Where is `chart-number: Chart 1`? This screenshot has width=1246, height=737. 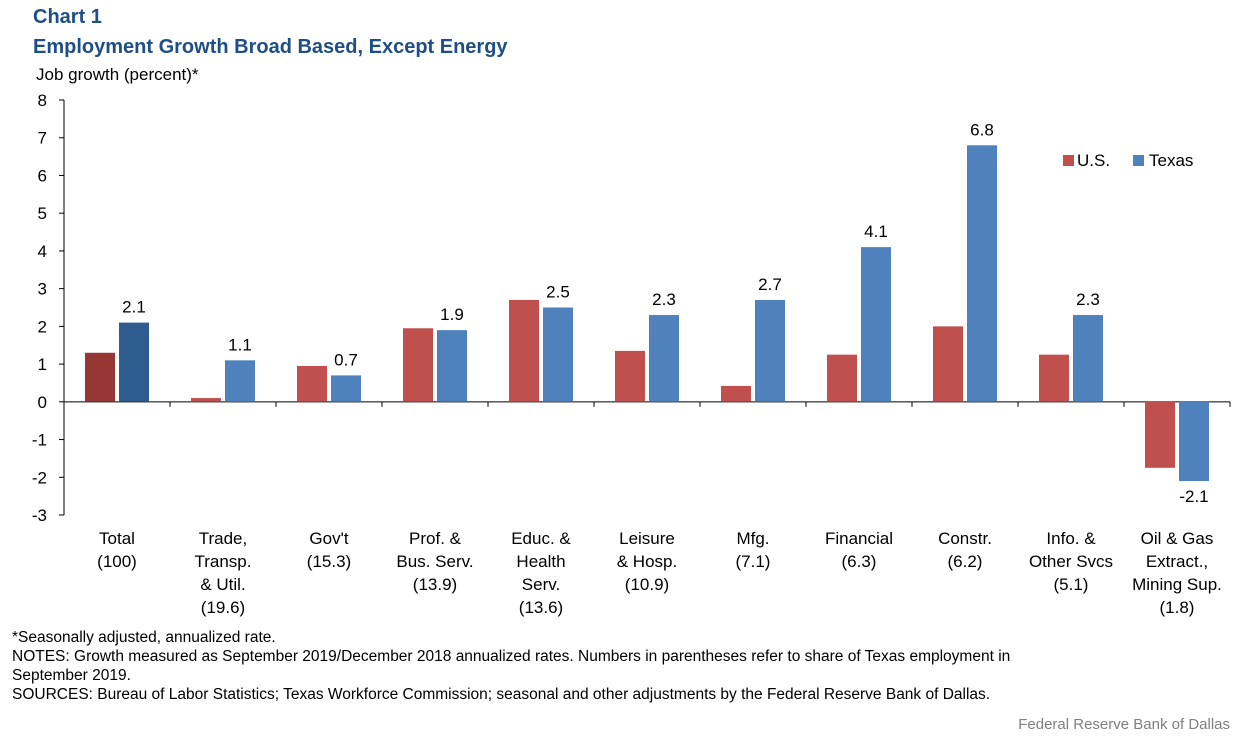
chart-number: Chart 1 is located at coordinates (67, 17).